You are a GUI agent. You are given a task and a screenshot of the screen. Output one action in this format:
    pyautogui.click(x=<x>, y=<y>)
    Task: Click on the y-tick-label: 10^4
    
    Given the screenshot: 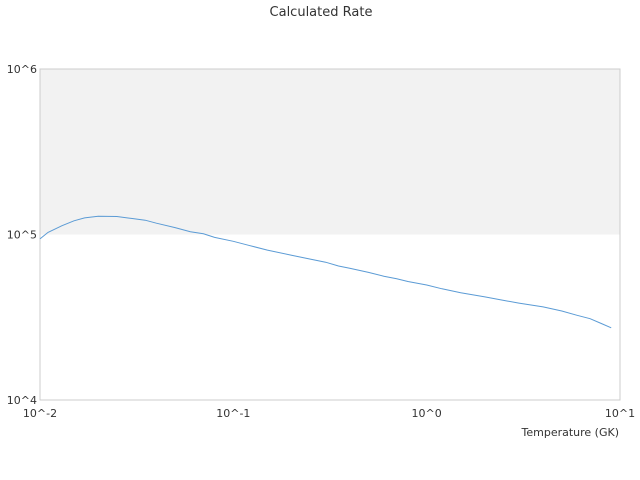 What is the action you would take?
    pyautogui.click(x=22, y=400)
    